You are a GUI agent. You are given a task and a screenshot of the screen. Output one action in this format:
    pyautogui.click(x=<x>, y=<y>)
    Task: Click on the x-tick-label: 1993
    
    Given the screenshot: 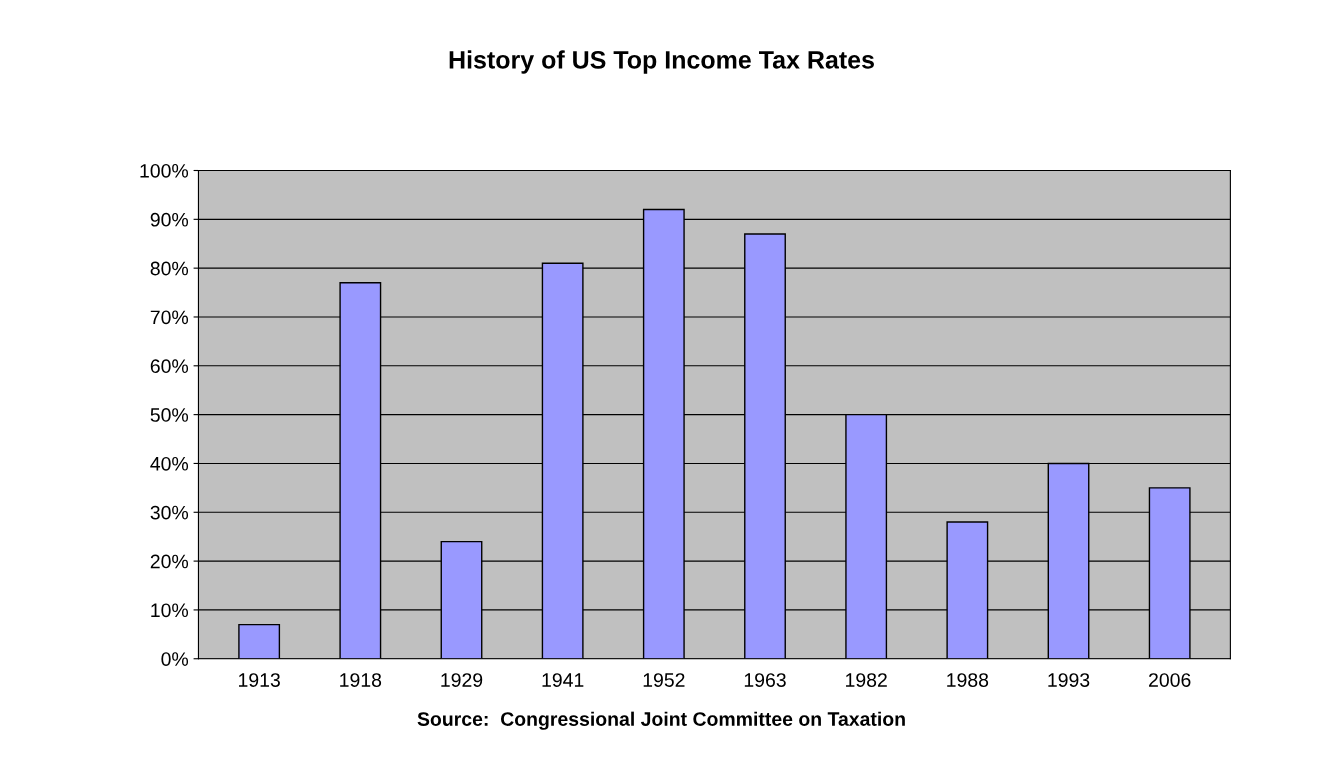 What is the action you would take?
    pyautogui.click(x=1069, y=680)
    